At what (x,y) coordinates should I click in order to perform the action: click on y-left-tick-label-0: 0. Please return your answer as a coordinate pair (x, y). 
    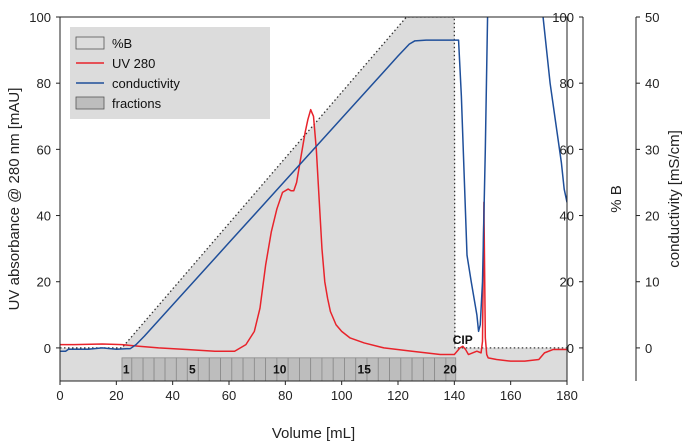
    Looking at the image, I should click on (47, 348).